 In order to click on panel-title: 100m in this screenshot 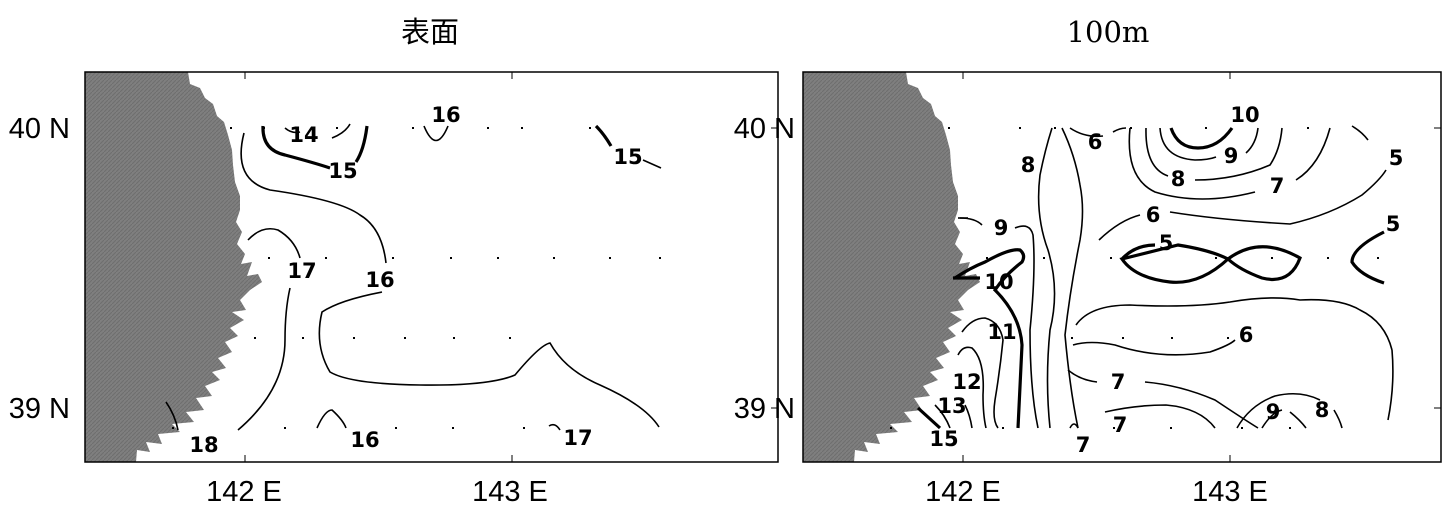, I will do `click(1108, 32)`.